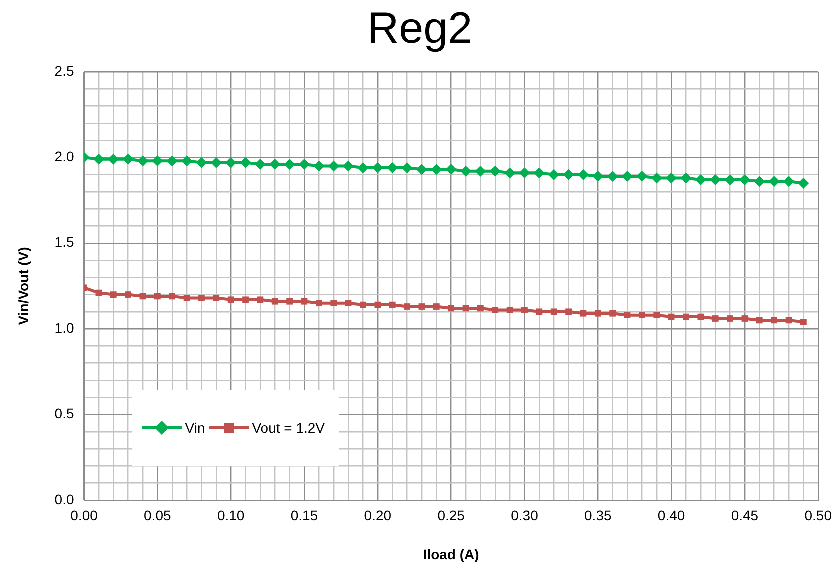 The height and width of the screenshot is (572, 840). Describe the element at coordinates (64, 328) in the screenshot. I see `y-tick-label: 1.0` at that location.